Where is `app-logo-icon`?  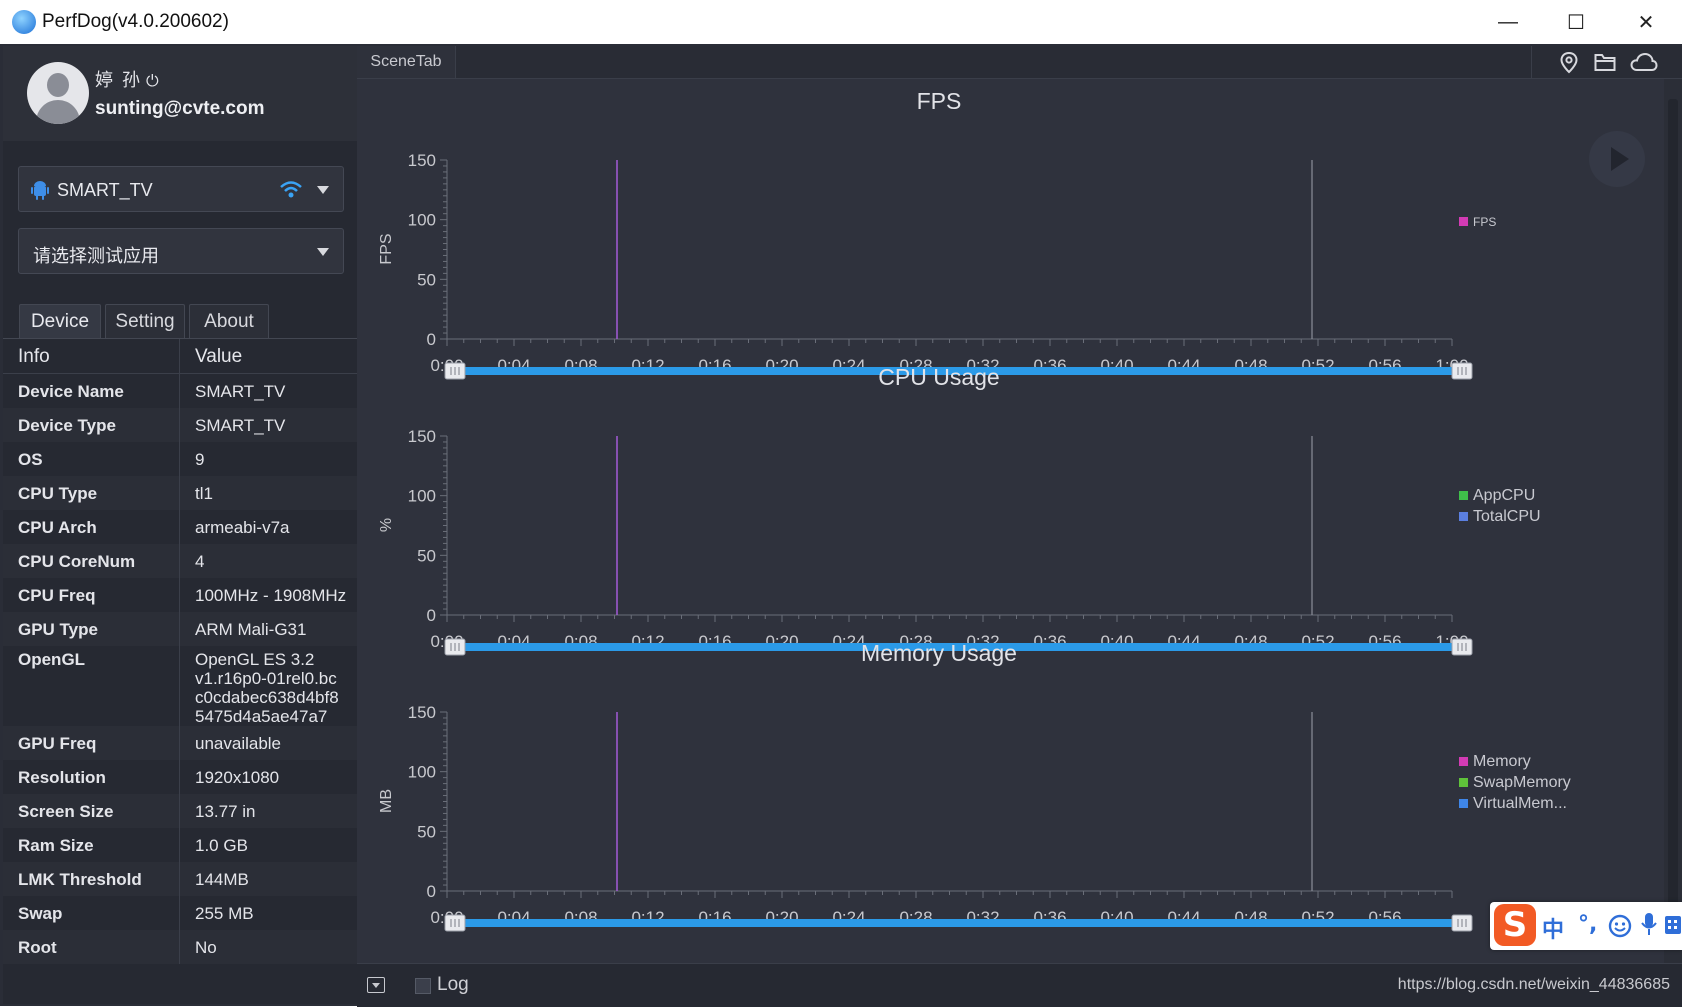 app-logo-icon is located at coordinates (24, 22).